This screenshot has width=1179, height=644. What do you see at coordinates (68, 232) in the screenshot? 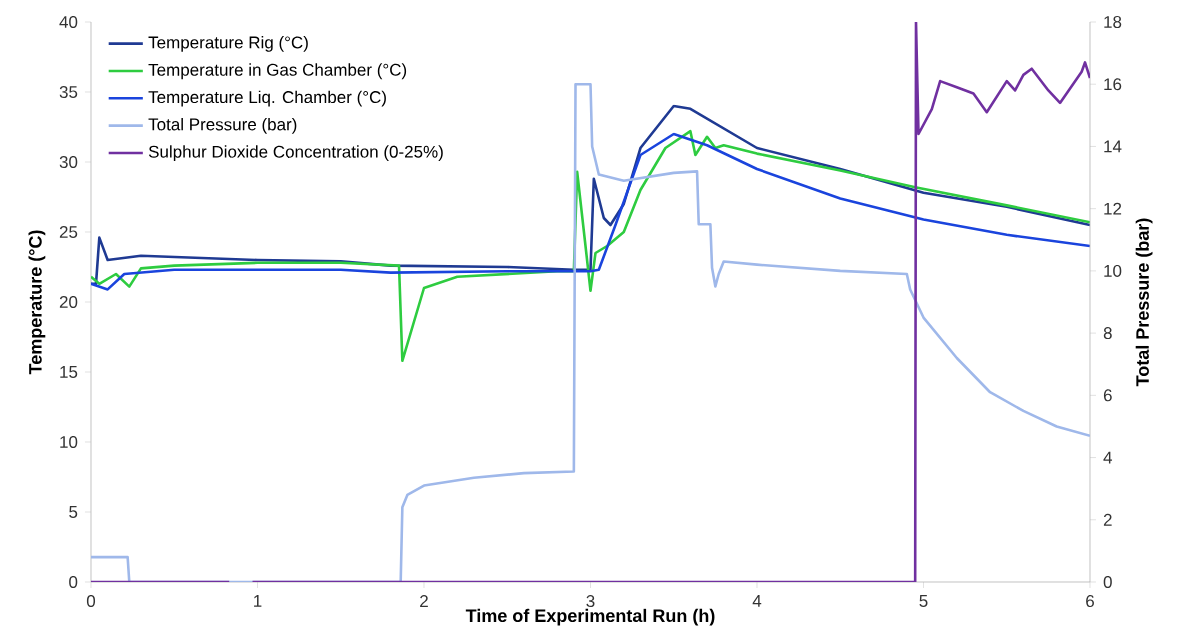
I see `y-tick-label: 25` at bounding box center [68, 232].